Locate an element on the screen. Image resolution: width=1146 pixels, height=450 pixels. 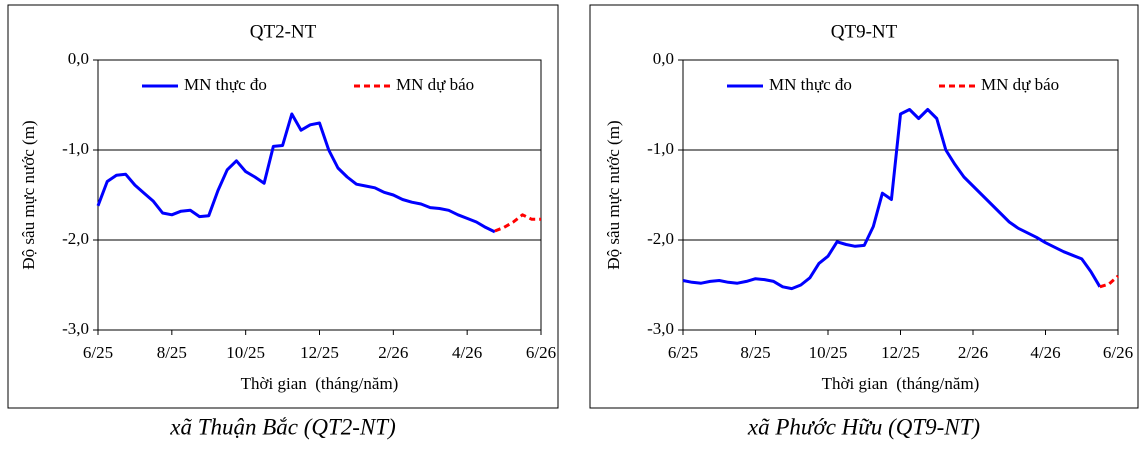
chart-title: QT9-NT is located at coordinates (864, 31).